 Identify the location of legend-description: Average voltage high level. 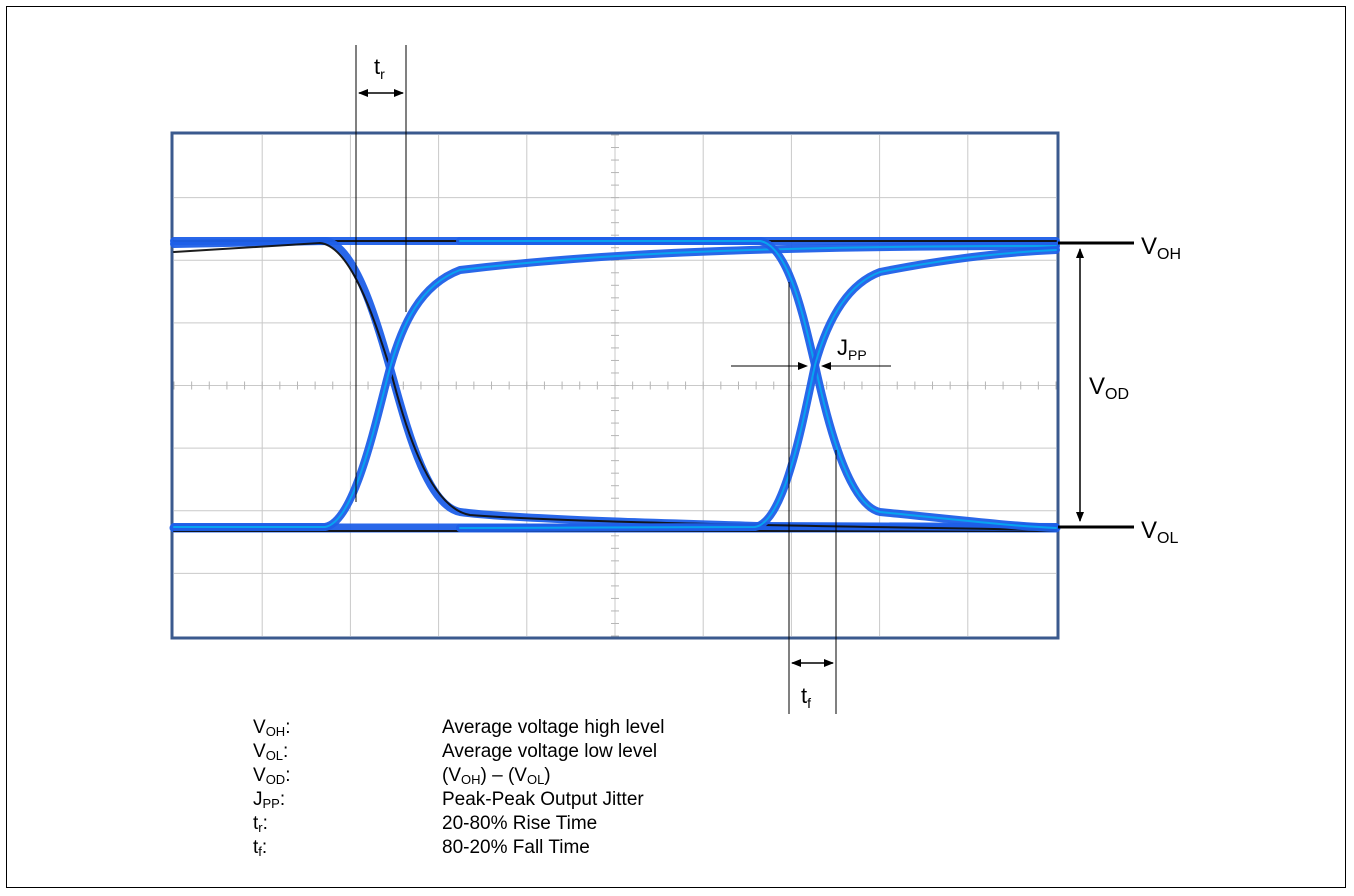
(553, 727).